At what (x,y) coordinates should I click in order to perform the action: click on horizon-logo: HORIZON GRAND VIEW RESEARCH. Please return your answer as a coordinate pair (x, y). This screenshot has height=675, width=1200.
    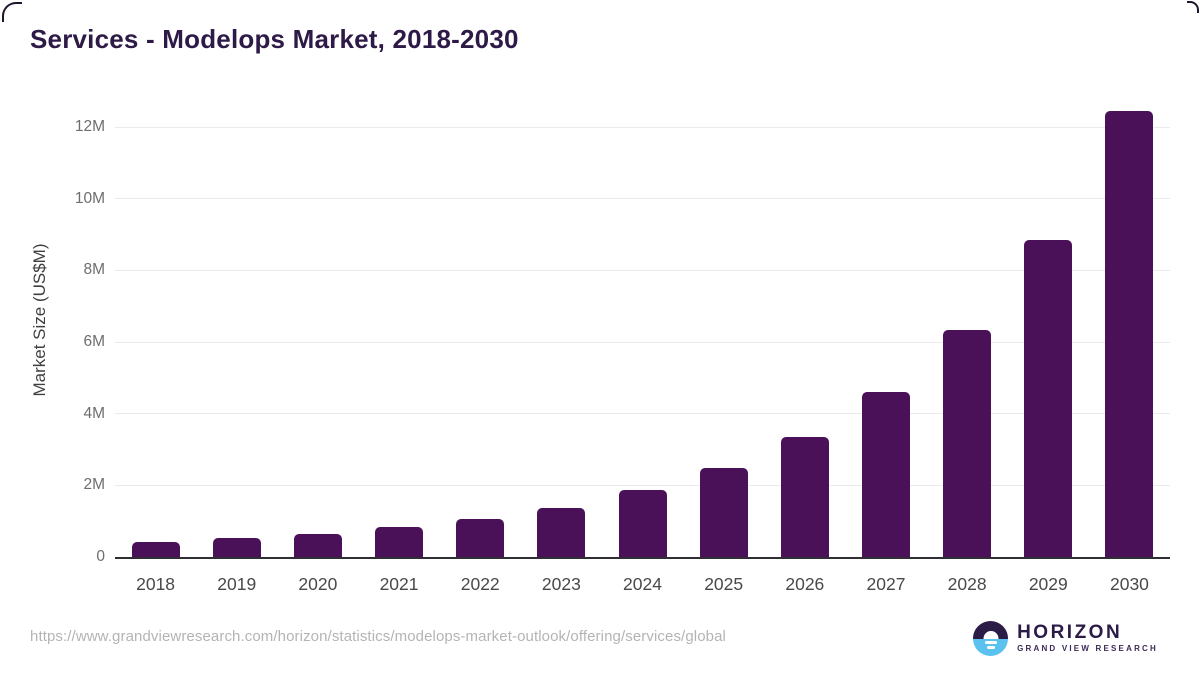
    Looking at the image, I should click on (1065, 638).